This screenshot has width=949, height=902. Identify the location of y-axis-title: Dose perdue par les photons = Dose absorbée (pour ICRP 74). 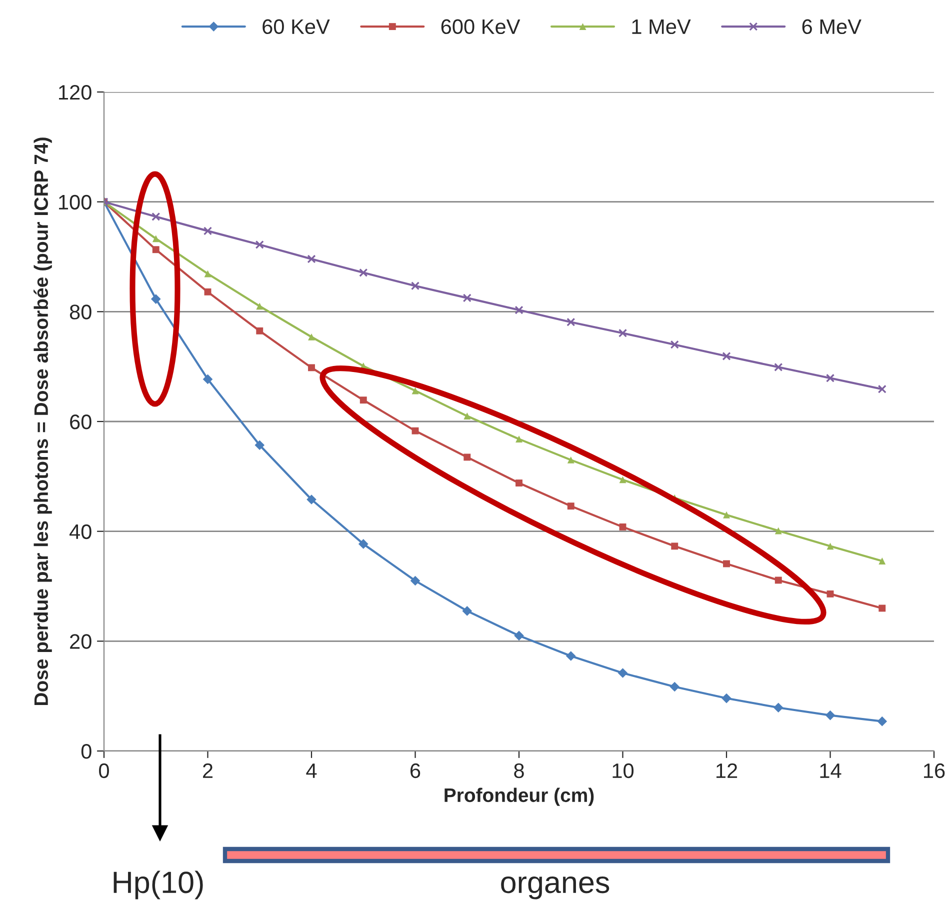
(43, 421).